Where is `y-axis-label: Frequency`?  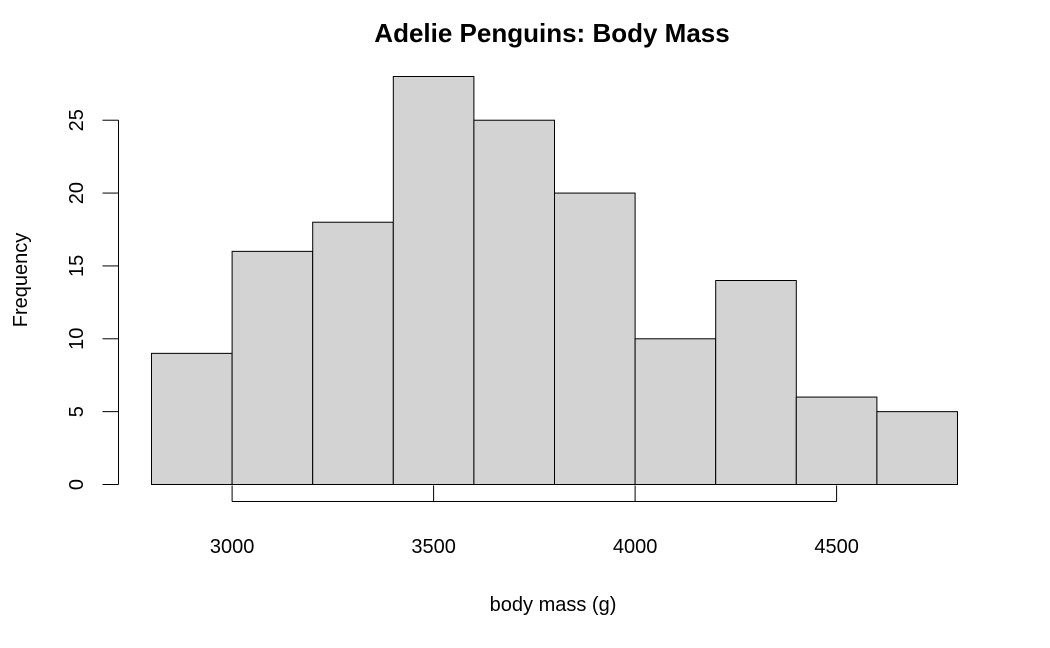
y-axis-label: Frequency is located at coordinates (21, 280).